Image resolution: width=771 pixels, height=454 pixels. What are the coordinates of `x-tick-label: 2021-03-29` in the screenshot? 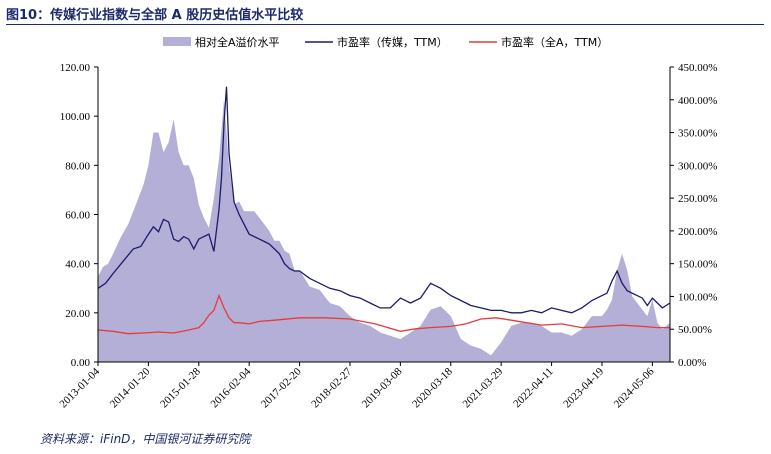 It's located at (483, 387).